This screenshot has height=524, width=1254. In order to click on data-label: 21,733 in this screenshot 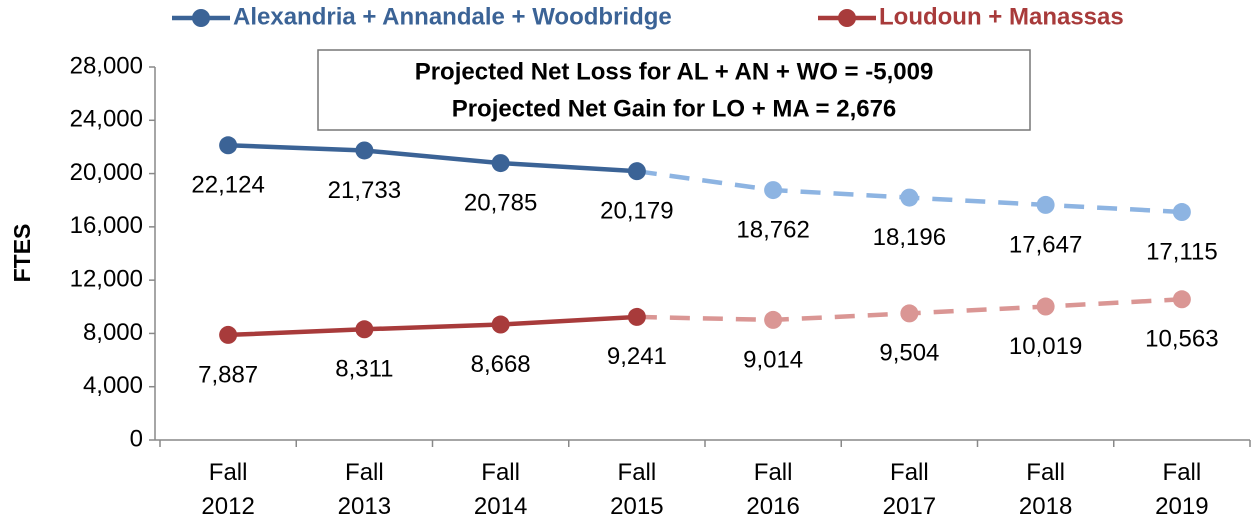, I will do `click(364, 190)`.